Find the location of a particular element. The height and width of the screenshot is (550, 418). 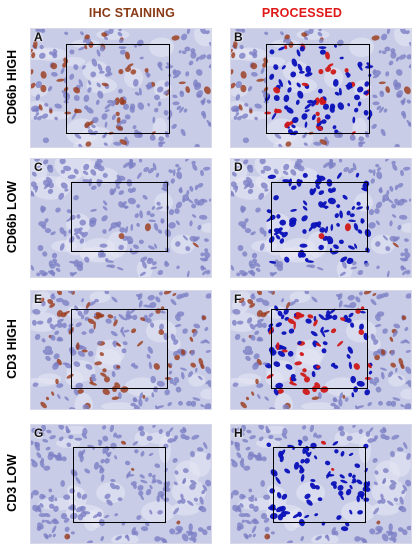

panel-c-ihc: C is located at coordinates (121, 218).